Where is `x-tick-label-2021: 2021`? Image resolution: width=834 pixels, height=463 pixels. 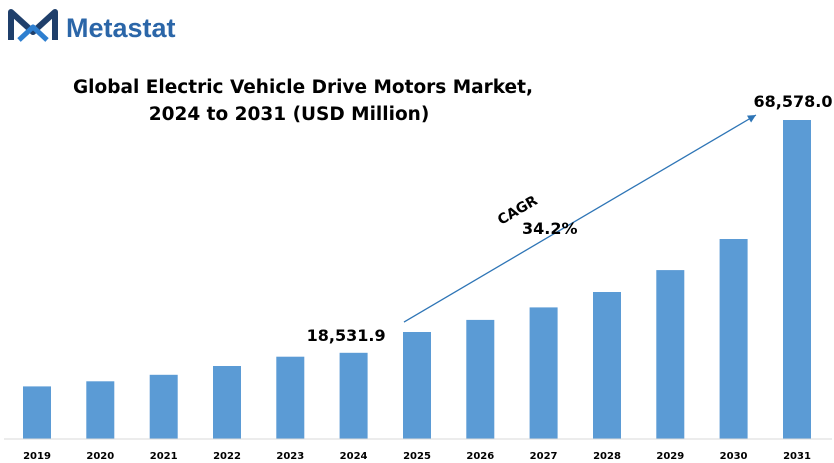 x-tick-label-2021: 2021 is located at coordinates (164, 456).